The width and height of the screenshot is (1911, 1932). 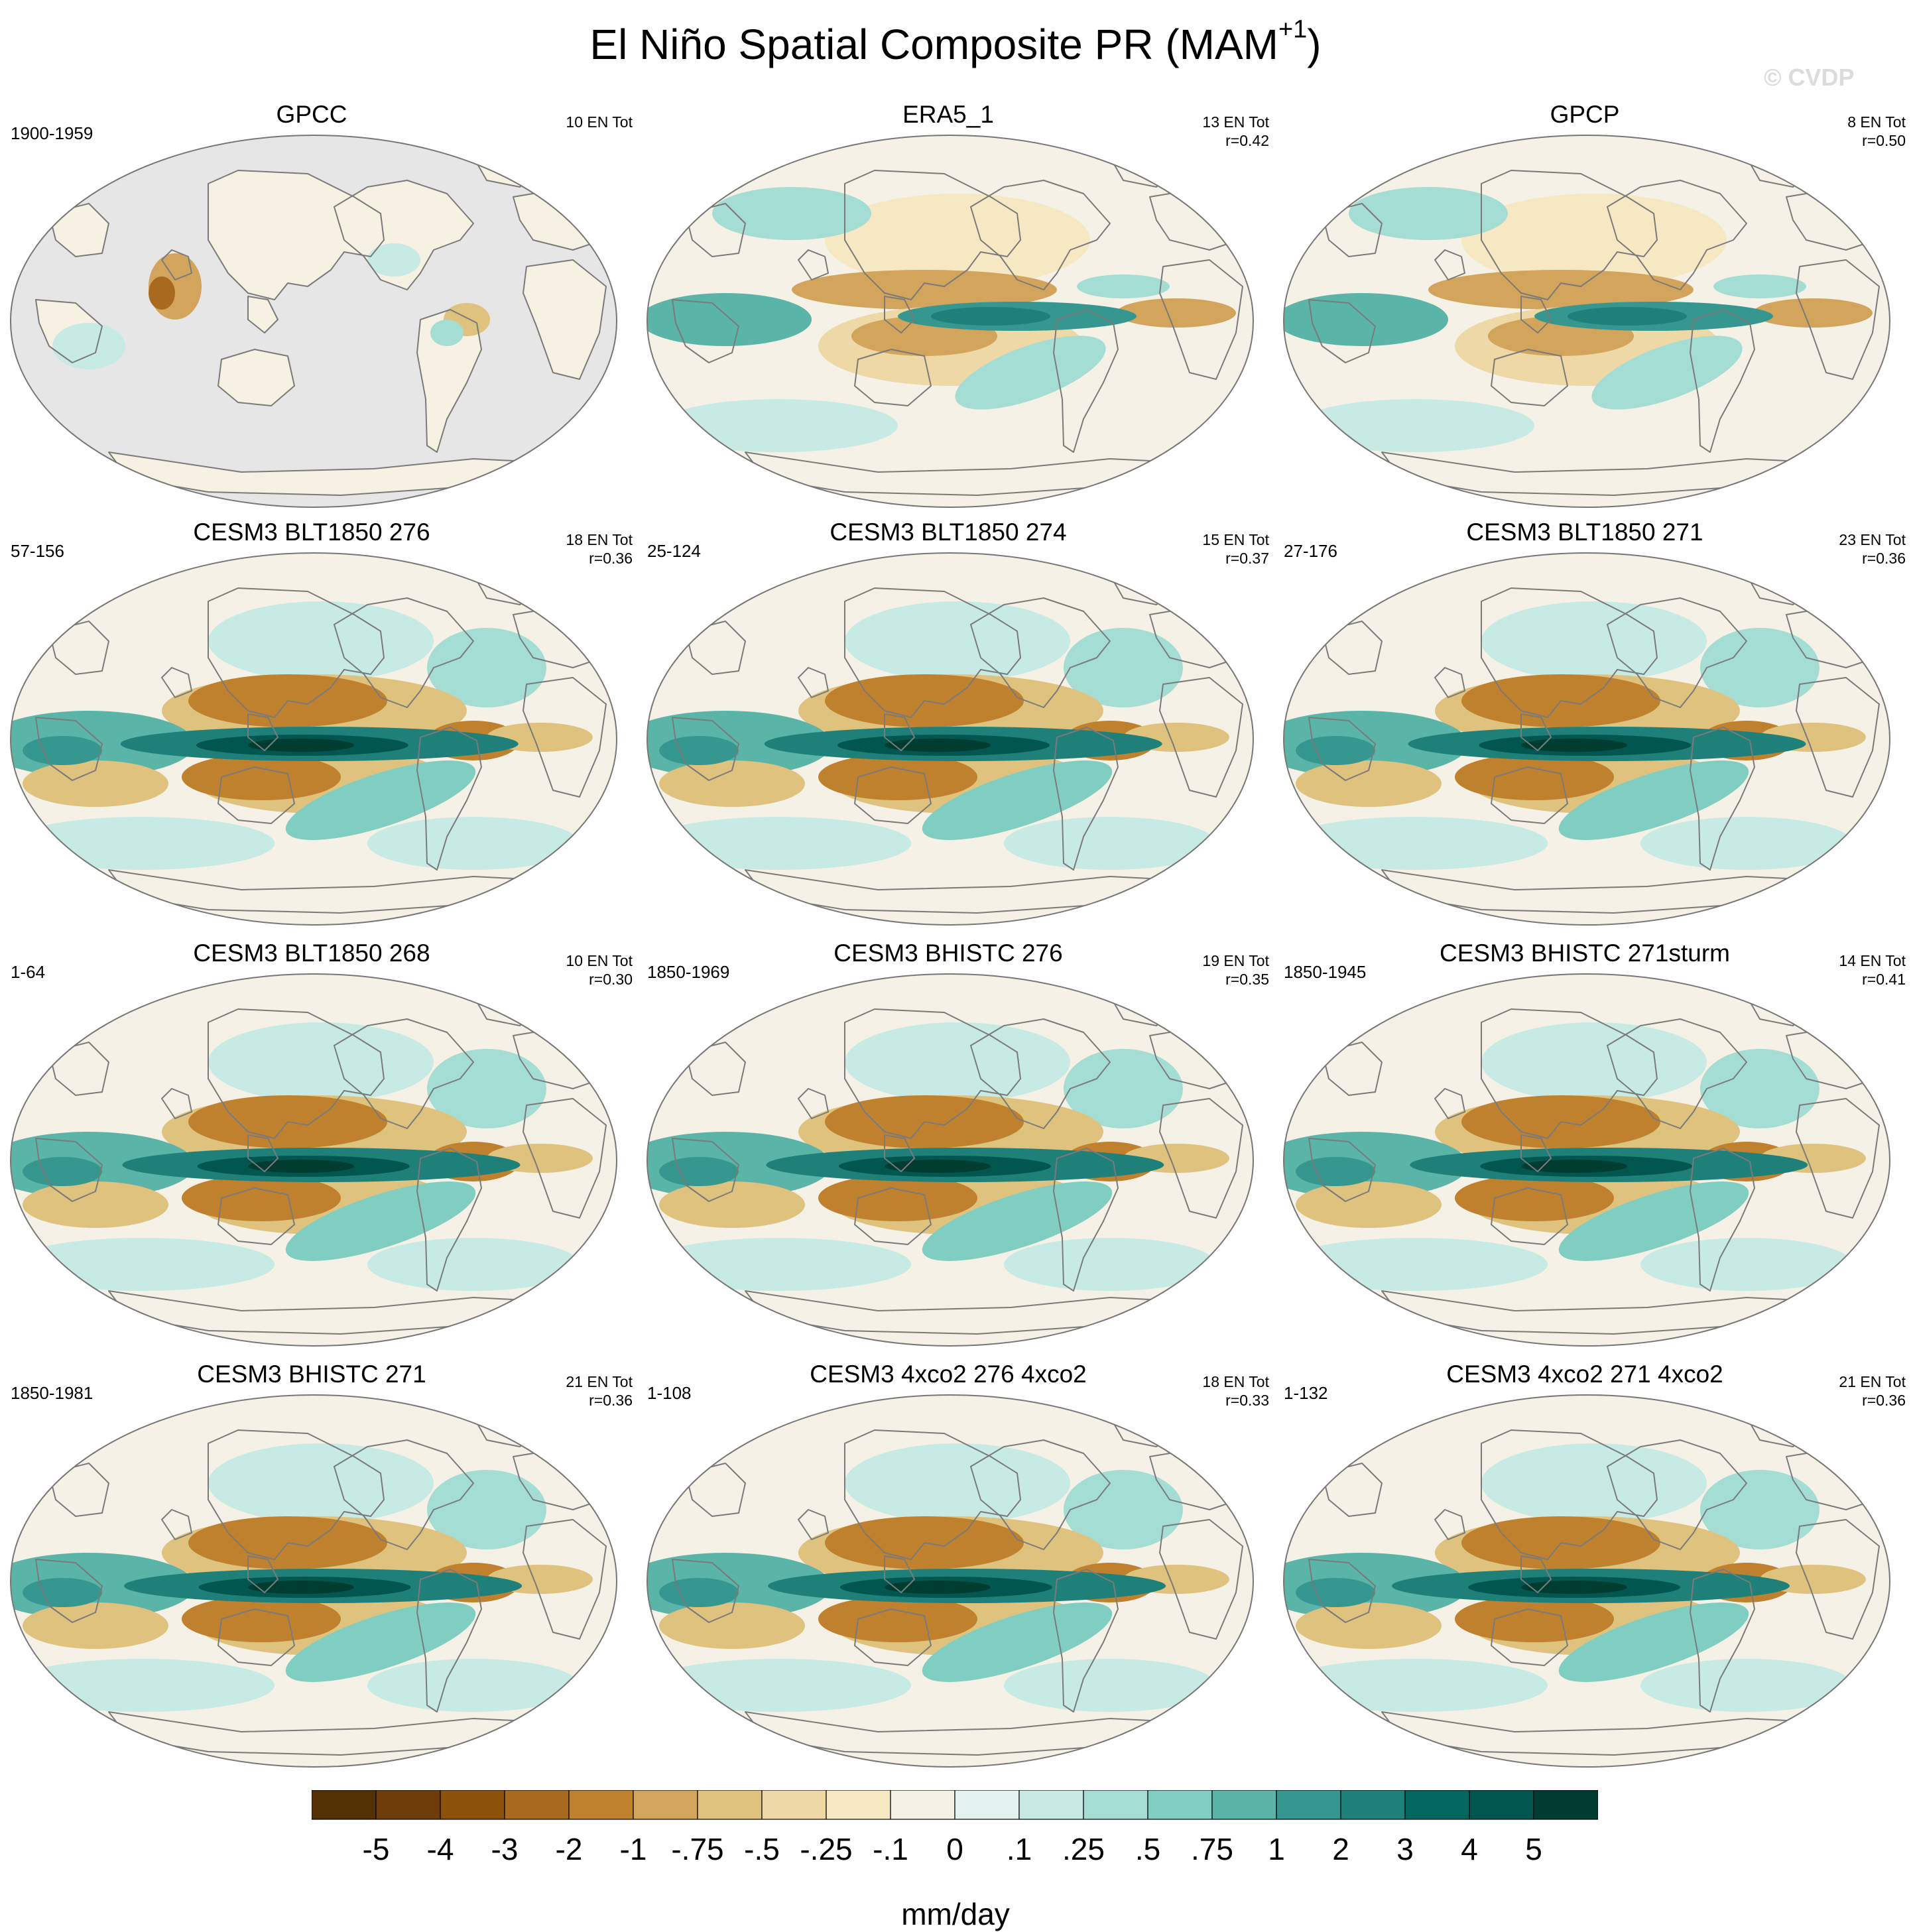 What do you see at coordinates (1872, 970) in the screenshot?
I see `panel-stats: 14 EN Tot r=0.41` at bounding box center [1872, 970].